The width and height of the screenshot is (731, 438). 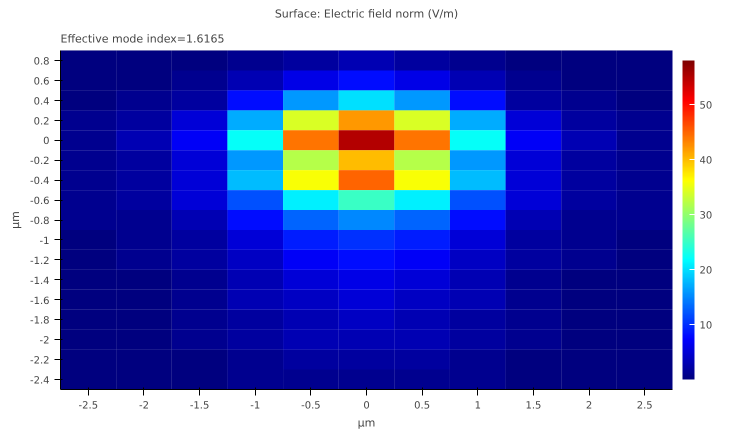 What do you see at coordinates (200, 406) in the screenshot?
I see `x-tick-label: -1.5` at bounding box center [200, 406].